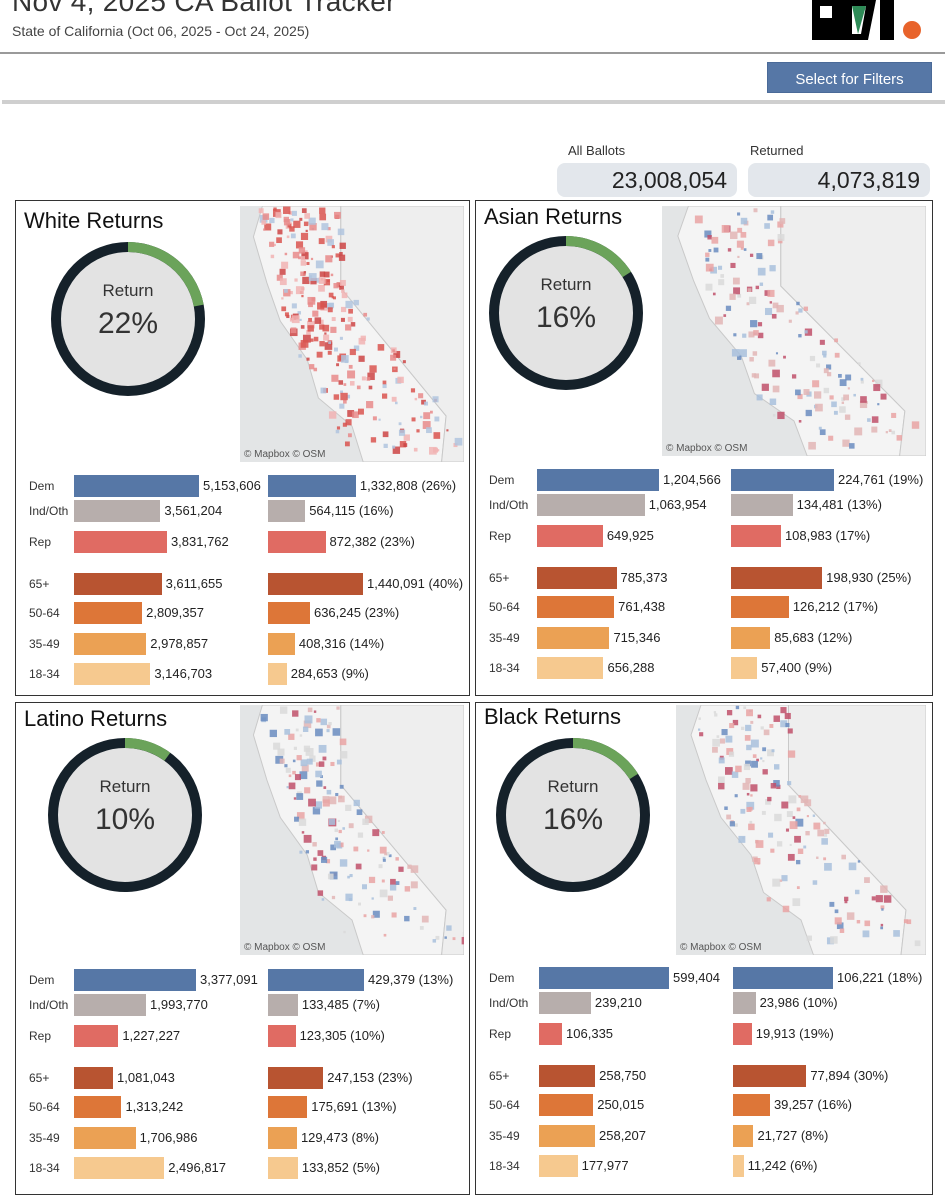 The width and height of the screenshot is (945, 1200). What do you see at coordinates (94, 220) in the screenshot?
I see `panel-title-white: White Returns` at bounding box center [94, 220].